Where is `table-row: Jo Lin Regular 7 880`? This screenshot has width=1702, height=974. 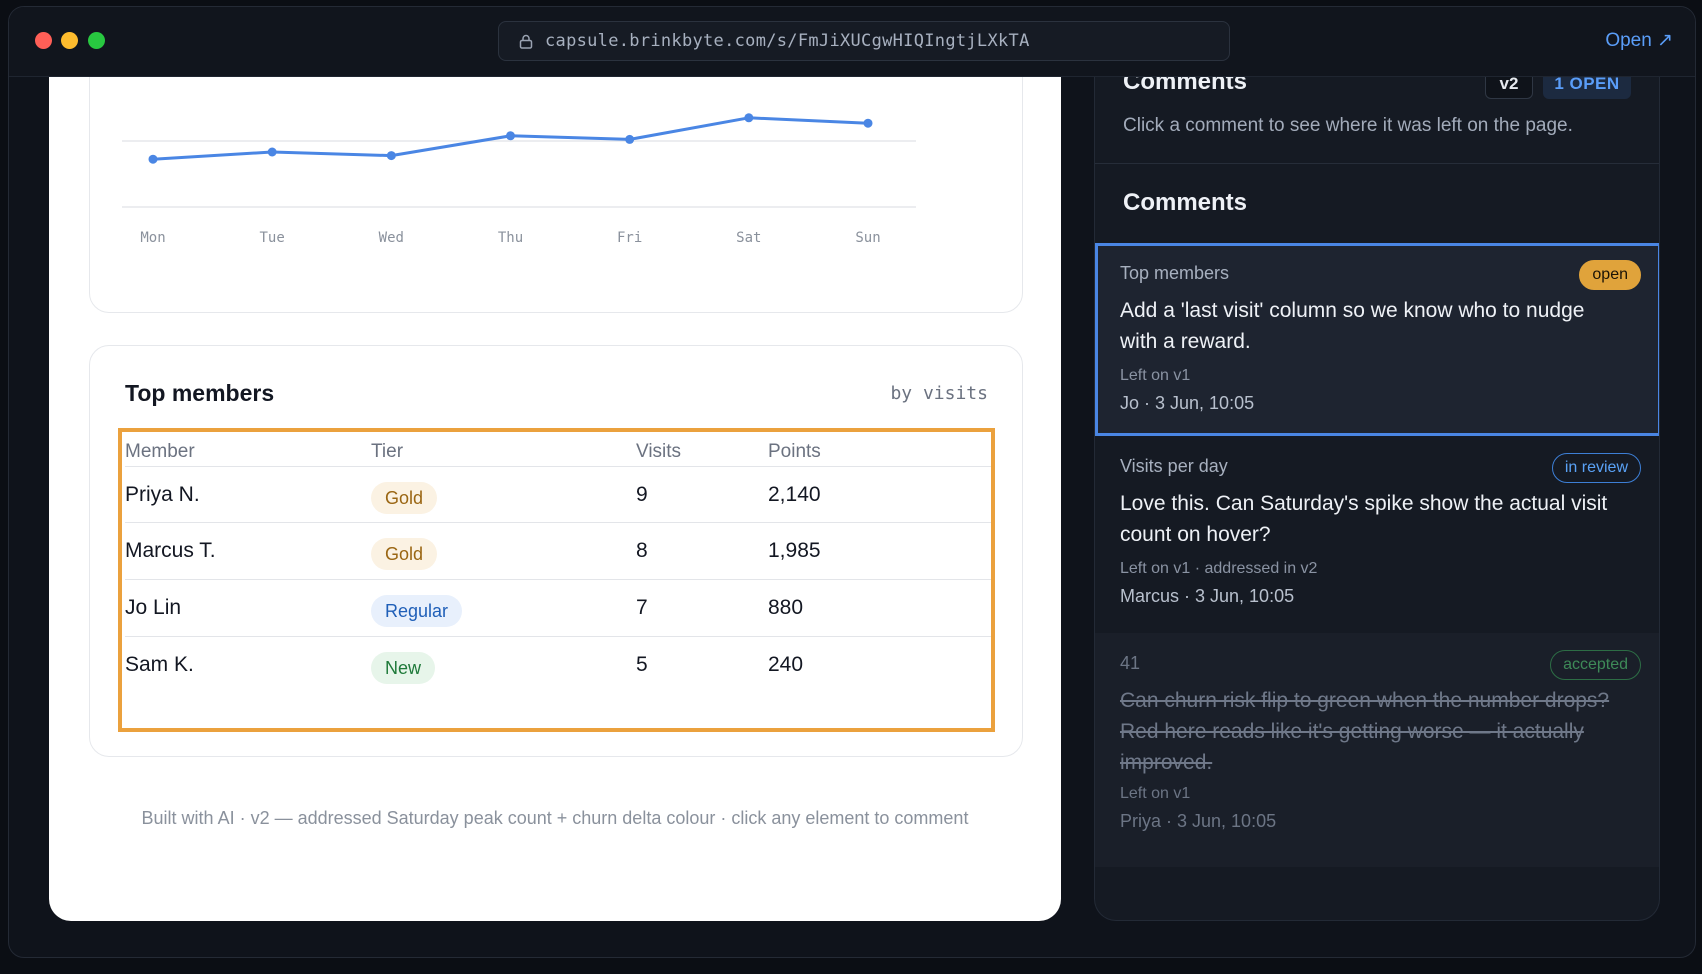
table-row: Jo Lin Regular 7 880 is located at coordinates (558, 609).